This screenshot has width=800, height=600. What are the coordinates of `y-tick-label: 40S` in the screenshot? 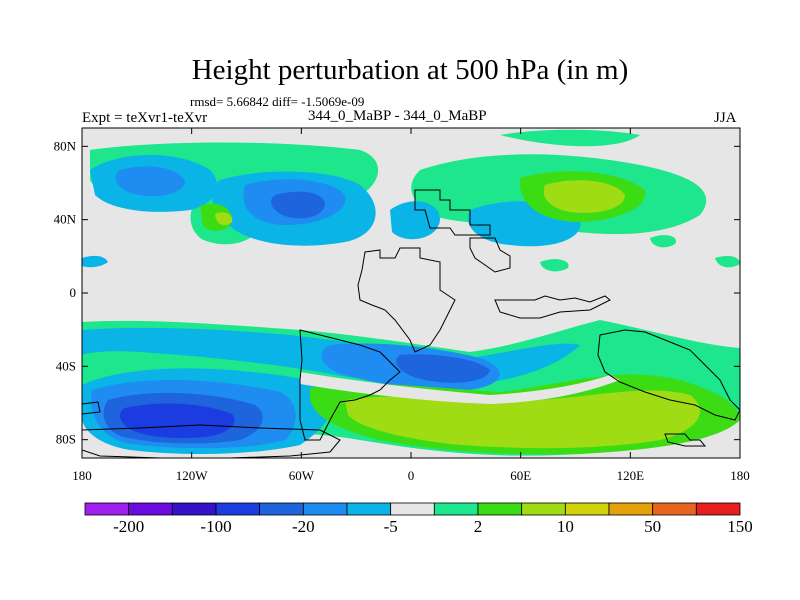 It's located at (66, 365).